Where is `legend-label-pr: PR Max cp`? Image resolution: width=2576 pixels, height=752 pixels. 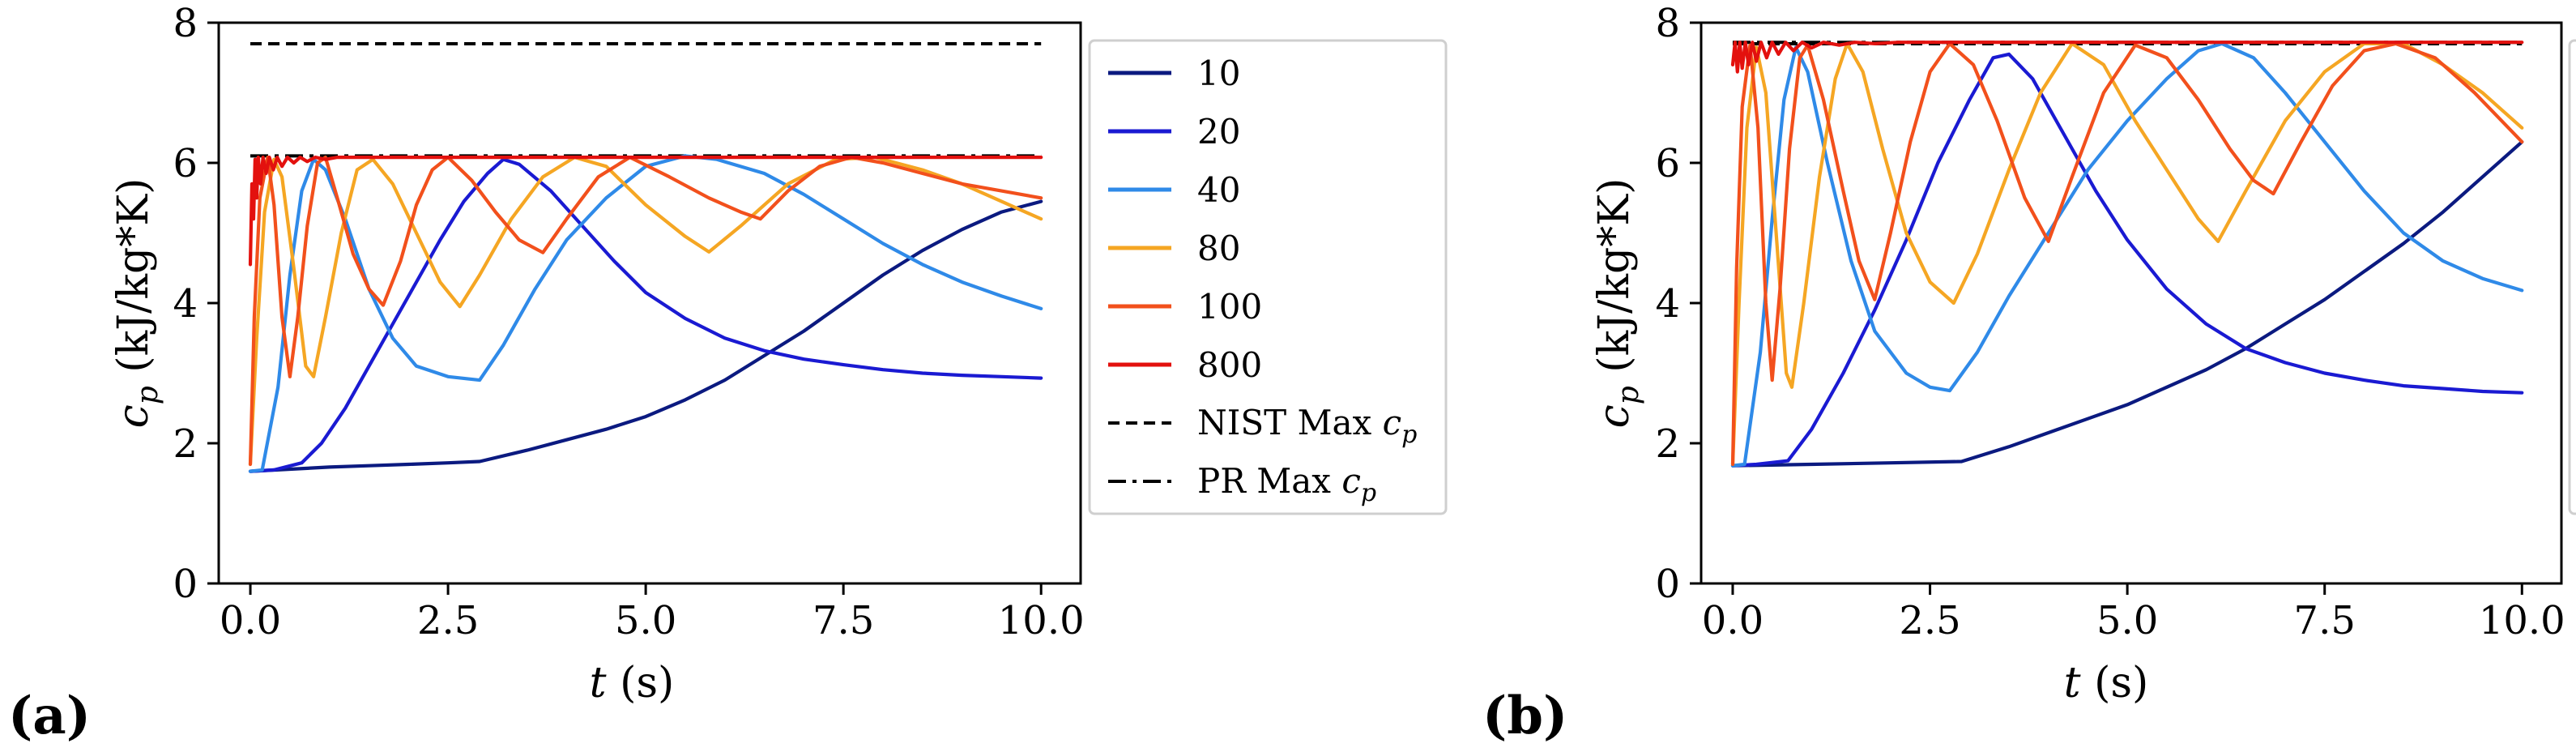
legend-label-pr: PR Max cp is located at coordinates (1286, 484).